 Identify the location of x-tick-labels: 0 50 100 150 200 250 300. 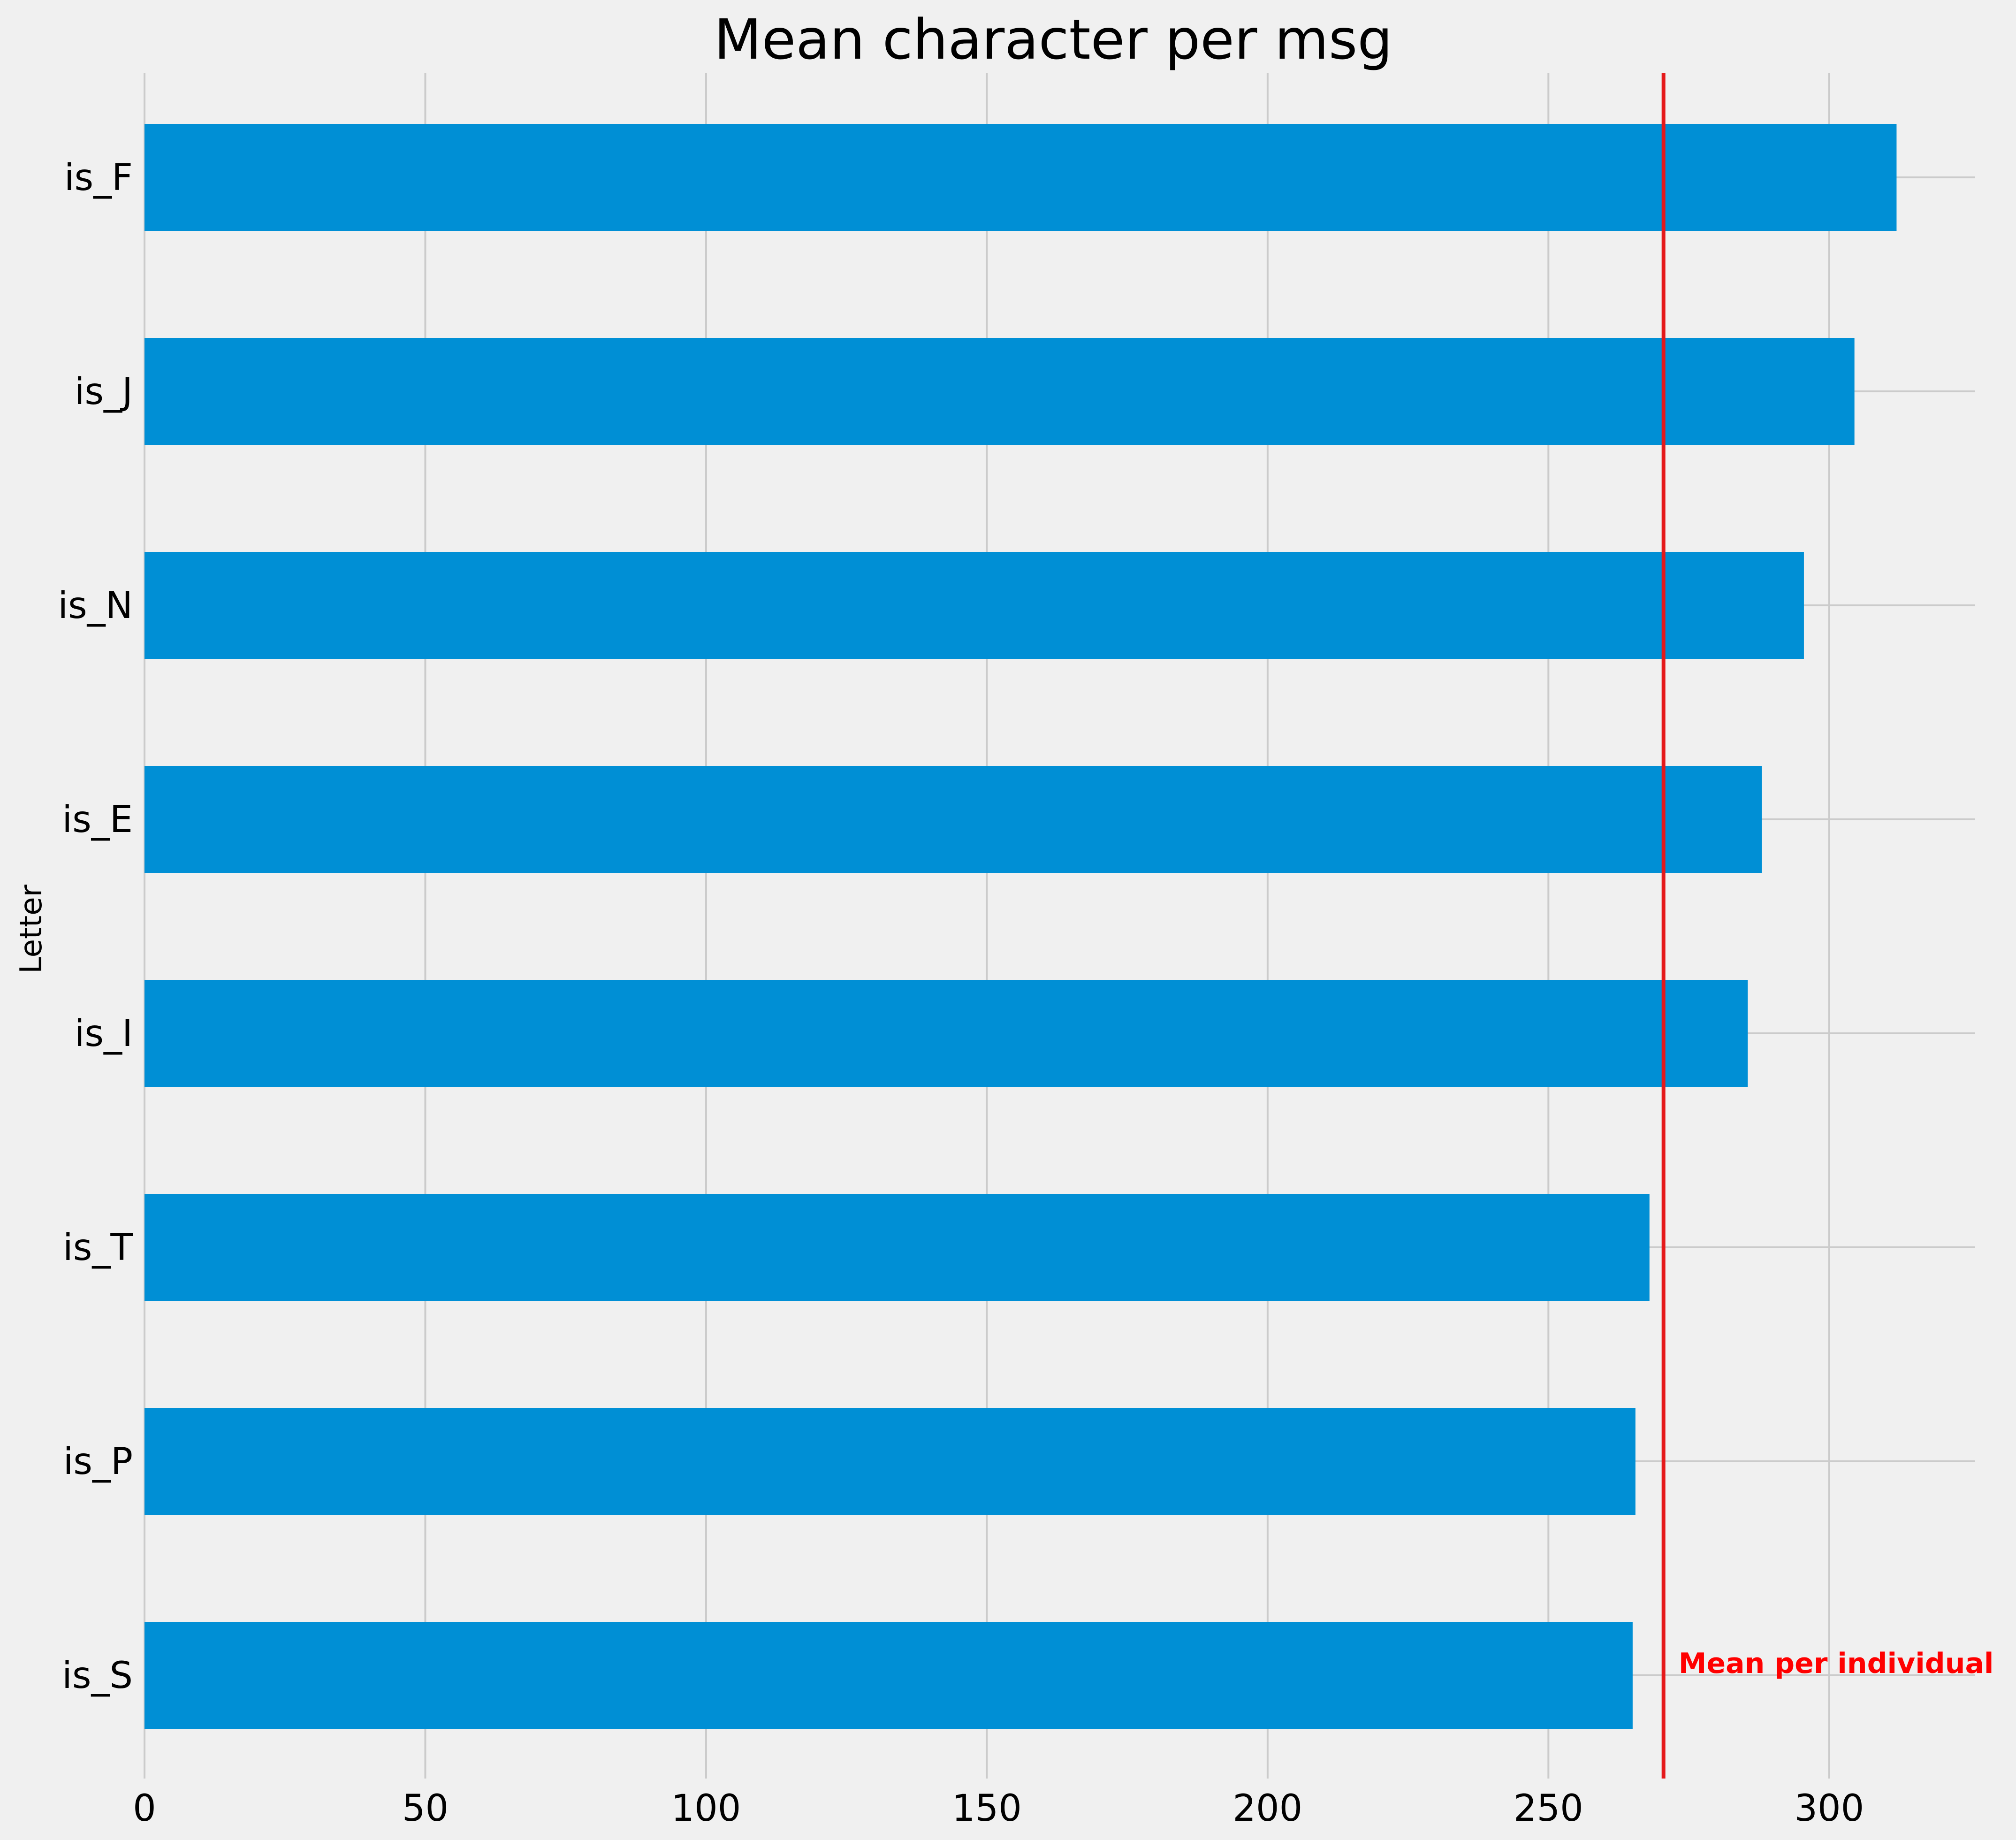
(998, 1809).